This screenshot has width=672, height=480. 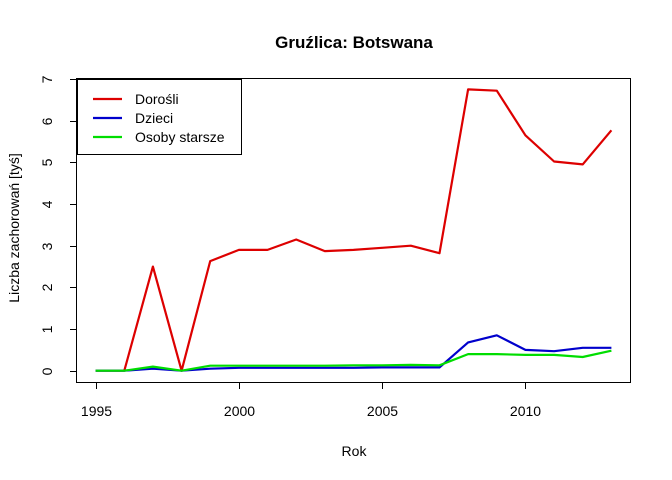 I want to click on chart-title: Gruźlica: Botswana, so click(x=354, y=42).